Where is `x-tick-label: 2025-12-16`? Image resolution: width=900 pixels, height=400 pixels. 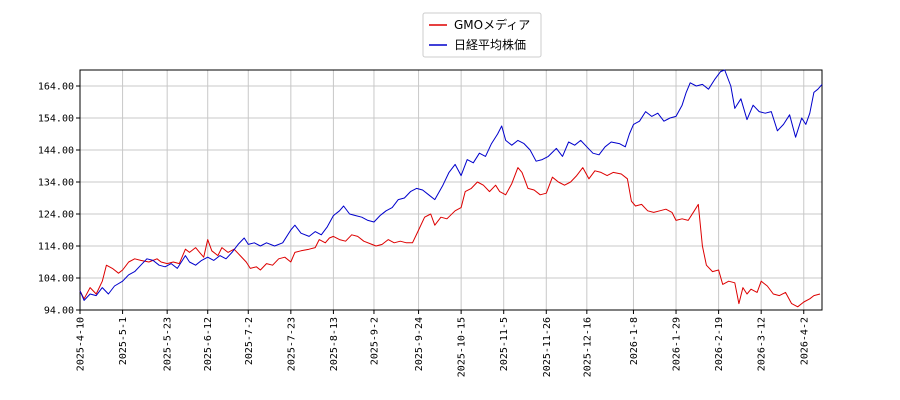 x-tick-label: 2025-12-16 is located at coordinates (587, 347).